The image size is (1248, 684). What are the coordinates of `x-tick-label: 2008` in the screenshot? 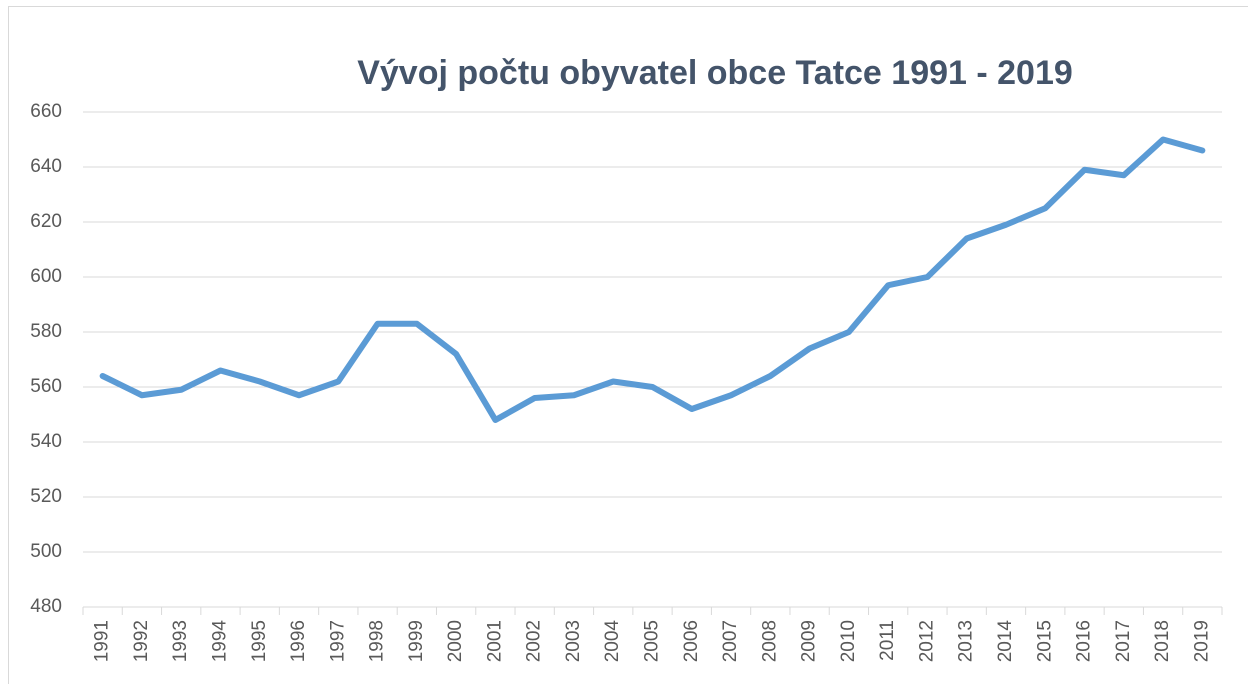 It's located at (769, 641).